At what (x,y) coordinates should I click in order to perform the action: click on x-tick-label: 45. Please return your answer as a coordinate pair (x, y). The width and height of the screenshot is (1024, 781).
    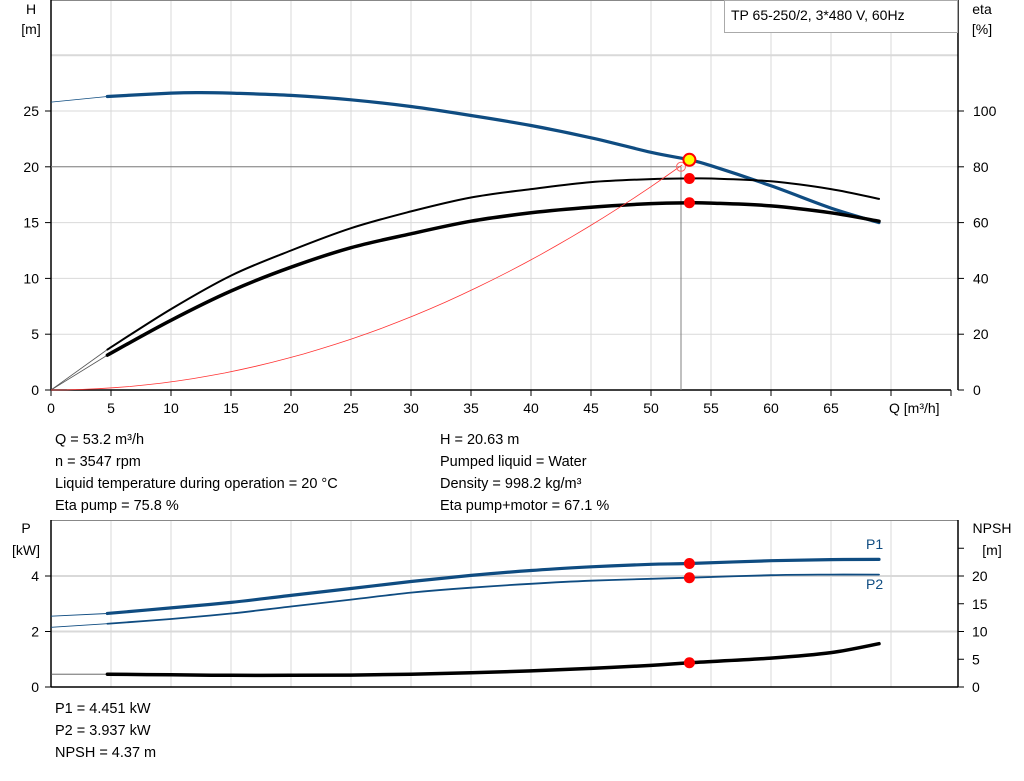
    Looking at the image, I should click on (591, 408).